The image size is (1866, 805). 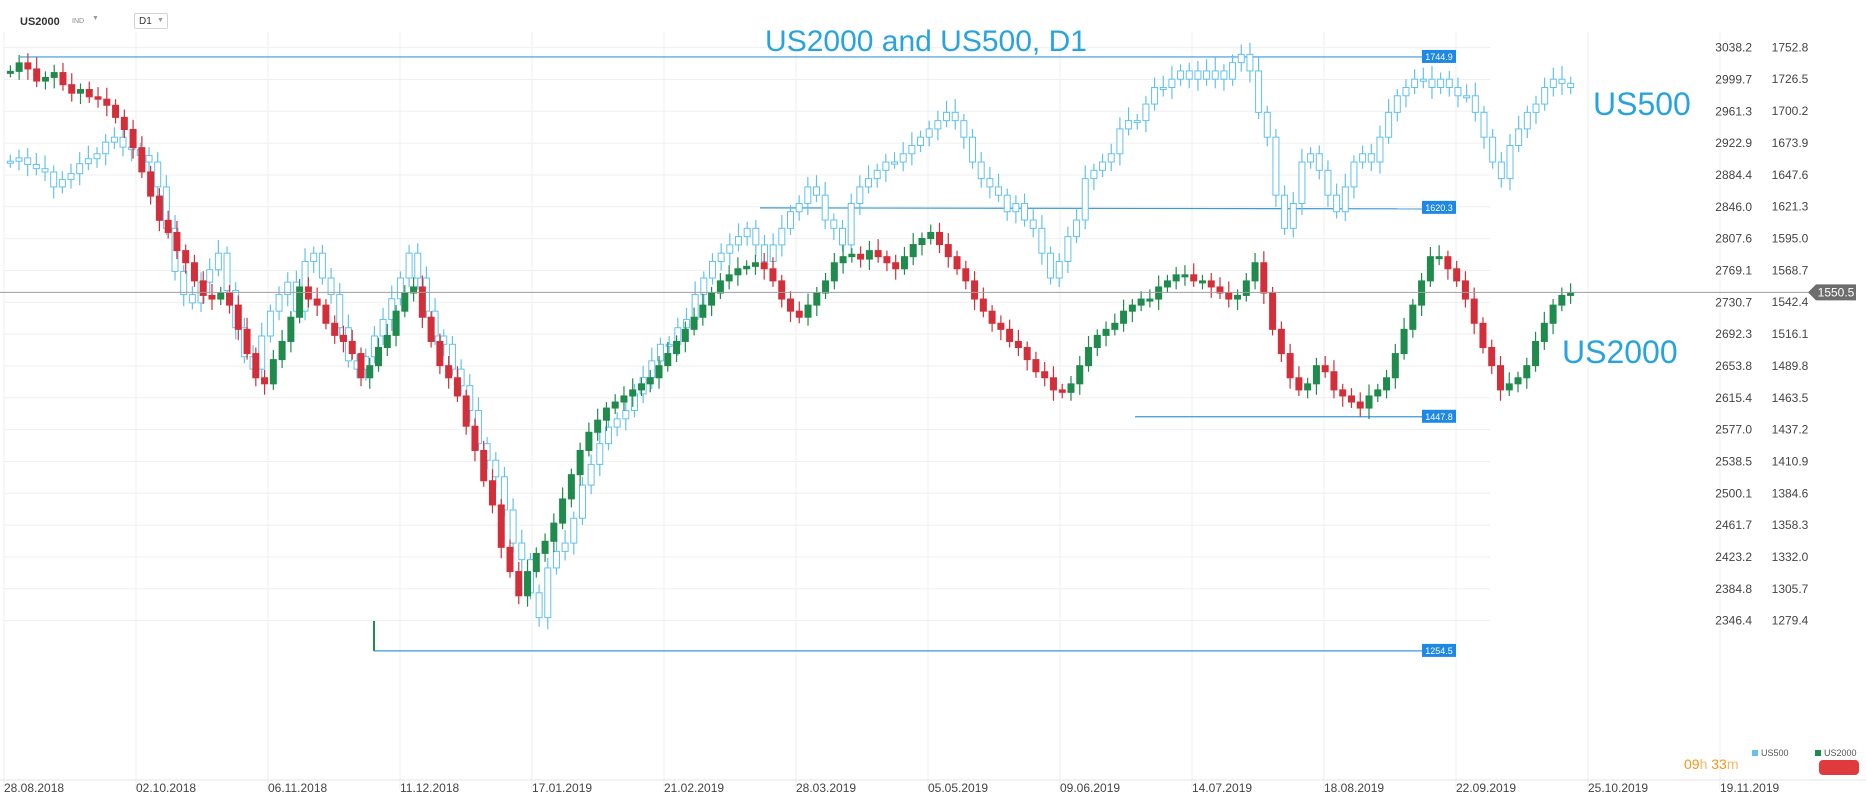 I want to click on level-tag-label: 1254.5, so click(x=1439, y=651).